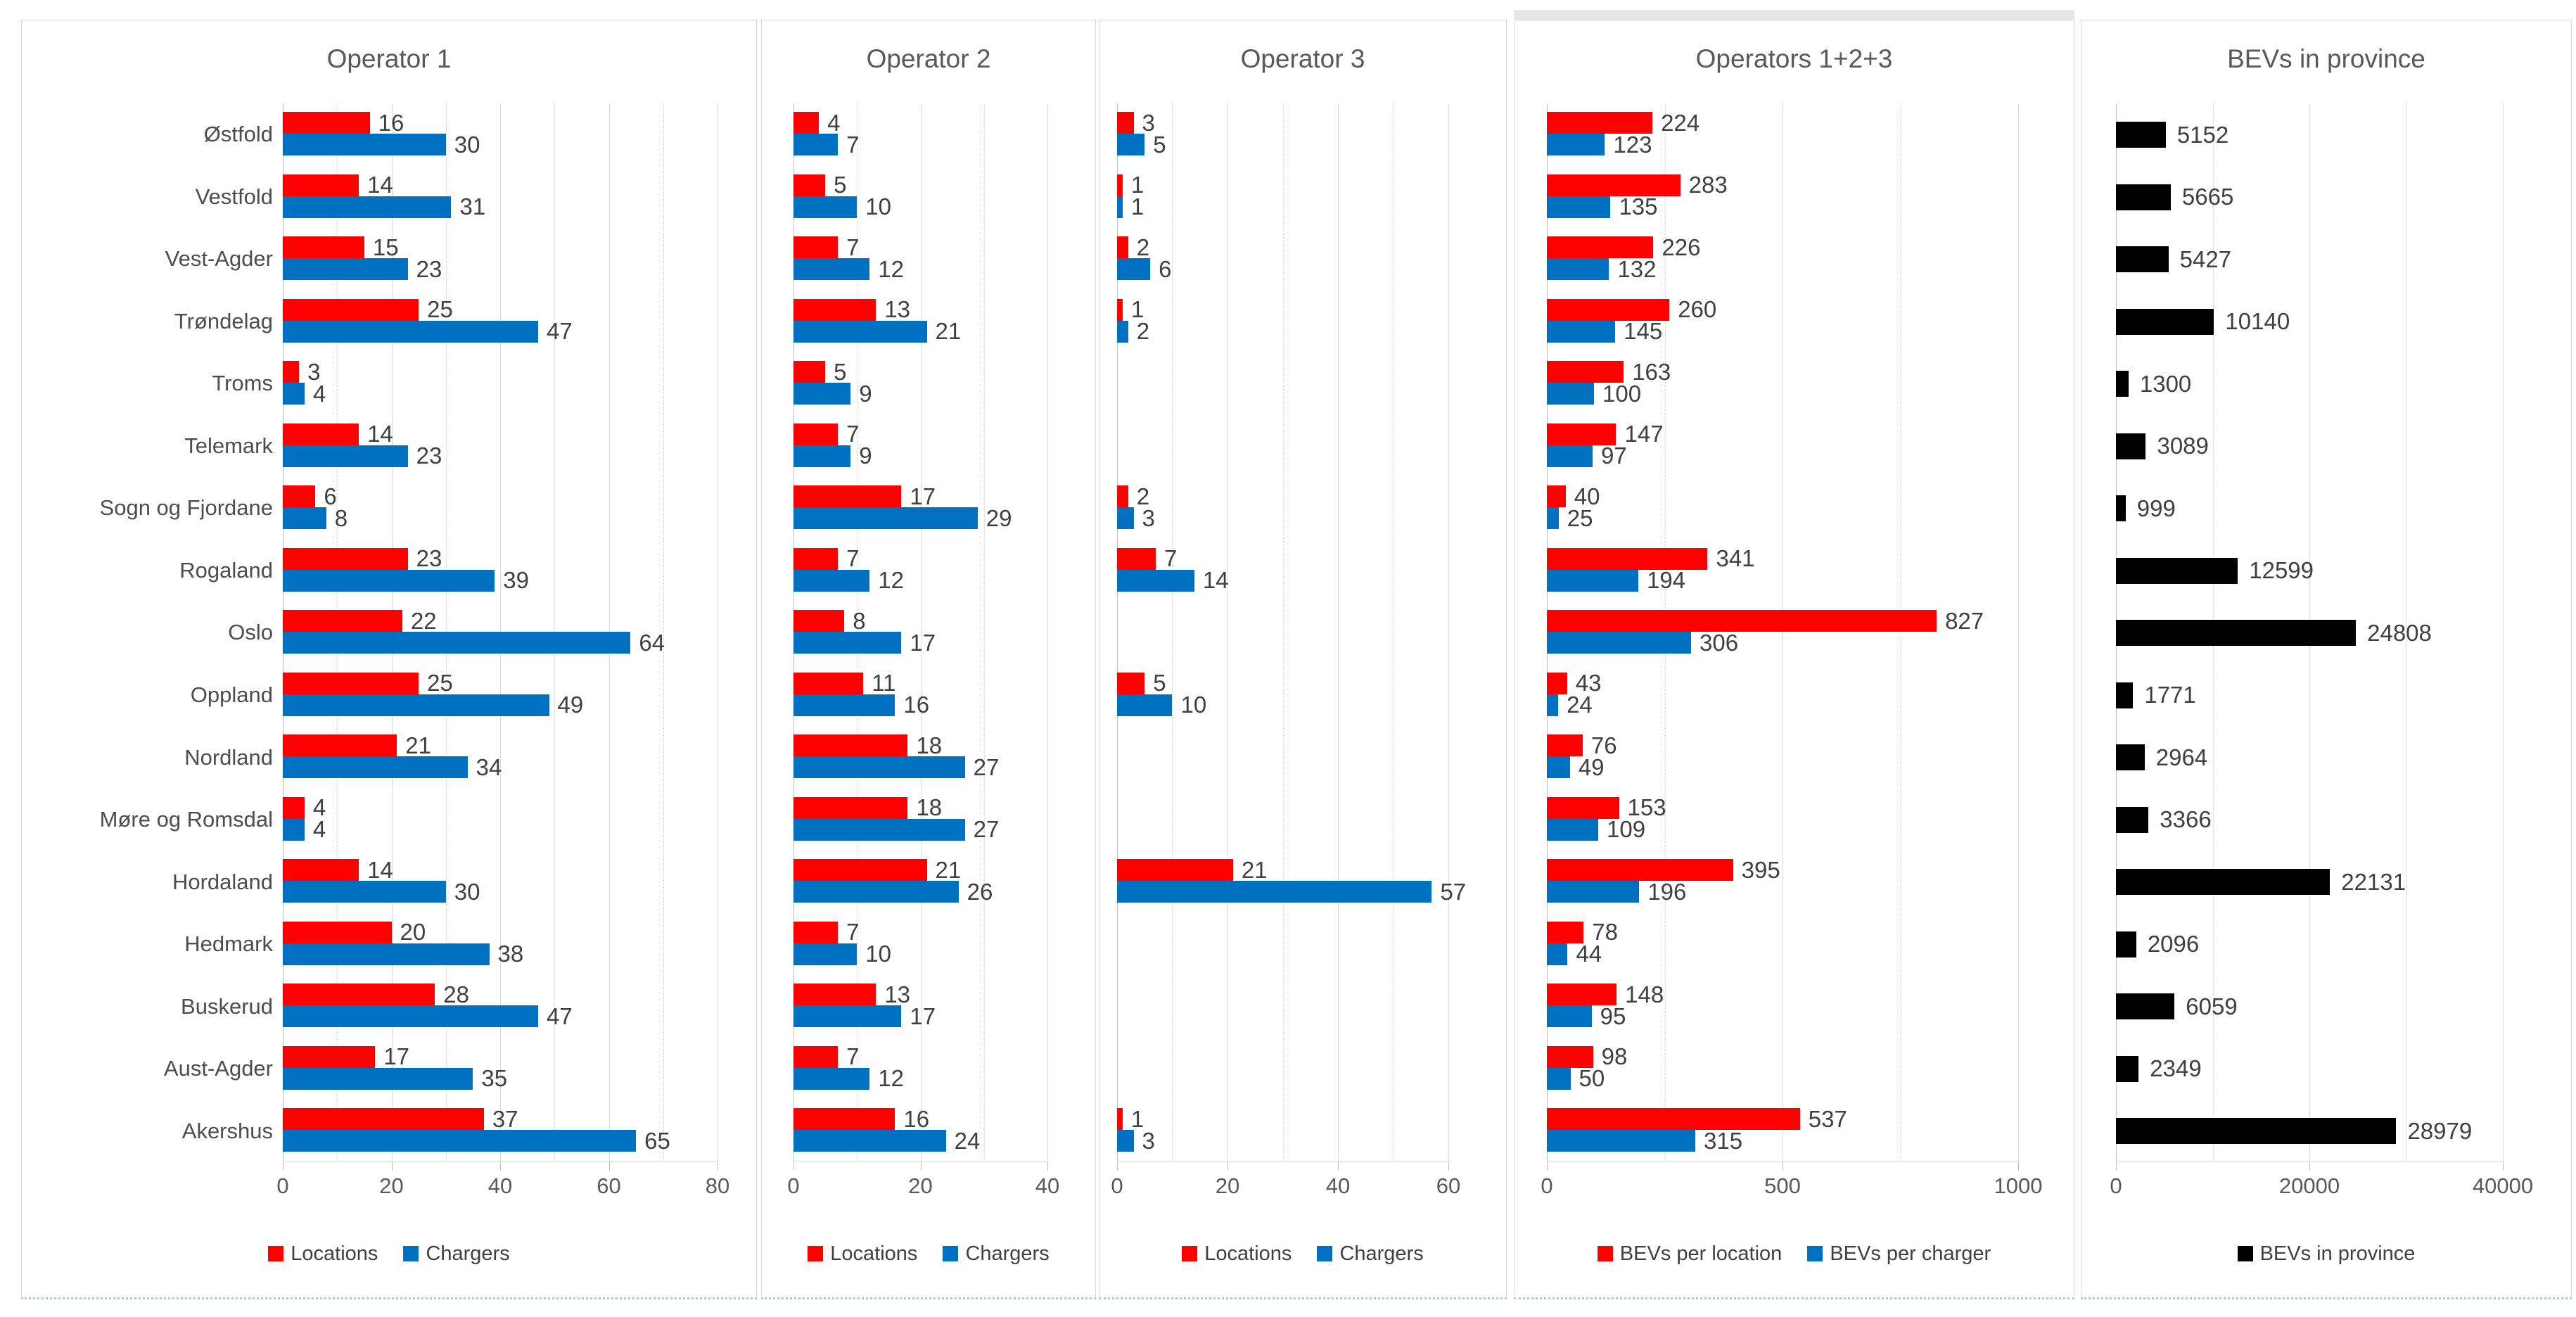 The width and height of the screenshot is (2576, 1317). What do you see at coordinates (1719, 642) in the screenshot?
I see `value-label: 306` at bounding box center [1719, 642].